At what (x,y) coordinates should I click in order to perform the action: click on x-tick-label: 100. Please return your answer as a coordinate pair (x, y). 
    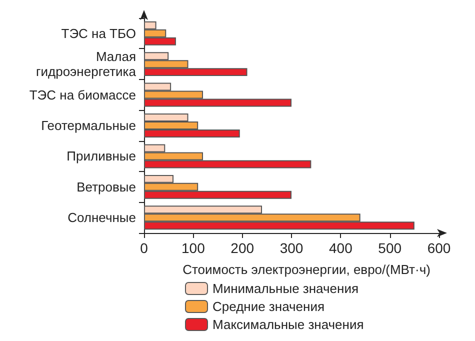
    Looking at the image, I should click on (193, 248).